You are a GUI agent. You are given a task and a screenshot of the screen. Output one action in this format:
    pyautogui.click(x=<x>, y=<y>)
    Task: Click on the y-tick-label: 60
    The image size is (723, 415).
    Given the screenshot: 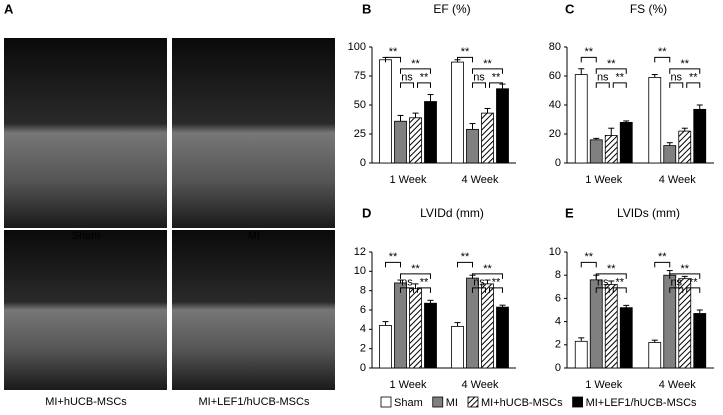 What is the action you would take?
    pyautogui.click(x=555, y=76)
    